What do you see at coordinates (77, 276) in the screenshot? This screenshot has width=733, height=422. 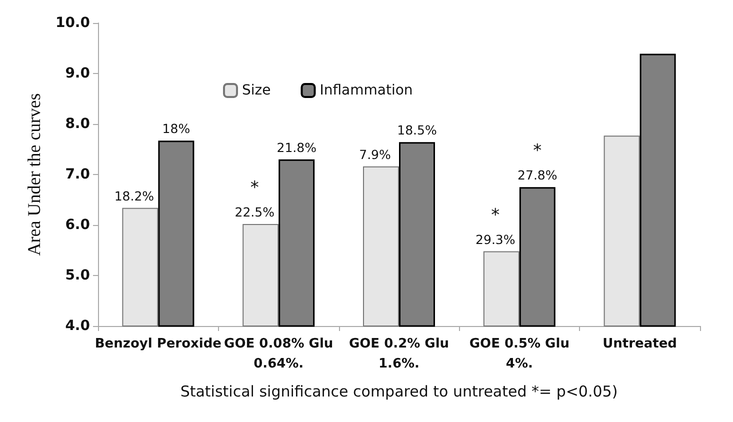 I see `y-tick-label: 5.0` at bounding box center [77, 276].